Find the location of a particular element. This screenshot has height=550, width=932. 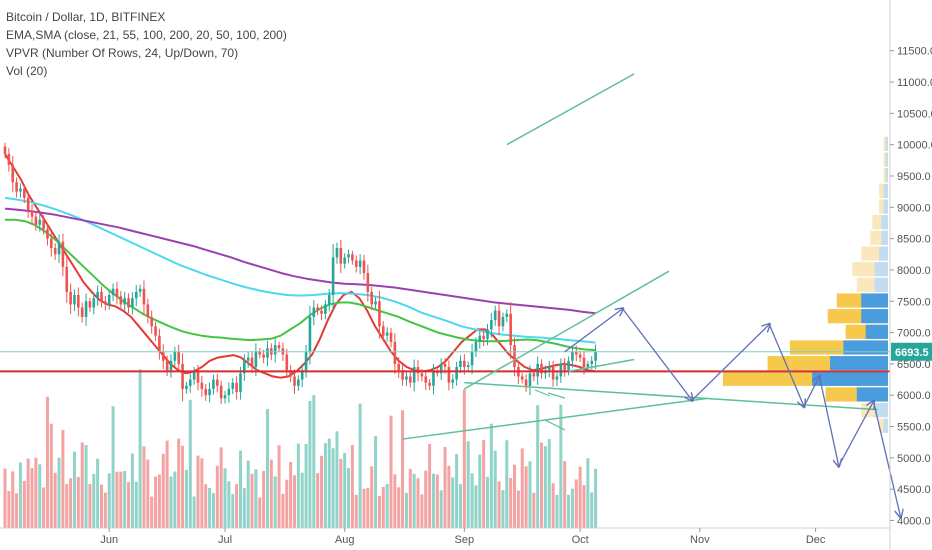

price-tick-label: 5500.0 is located at coordinates (914, 428).